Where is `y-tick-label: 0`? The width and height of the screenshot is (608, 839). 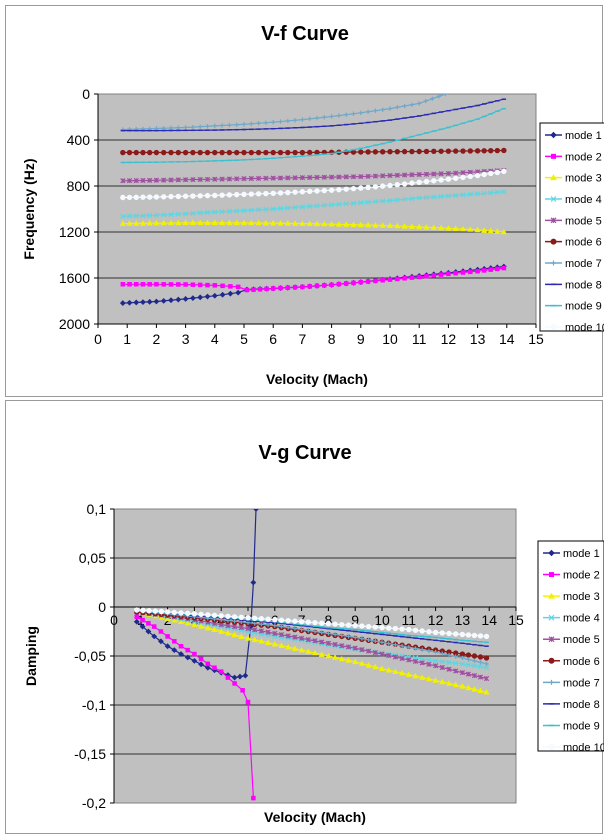
y-tick-label: 0 is located at coordinates (86, 94).